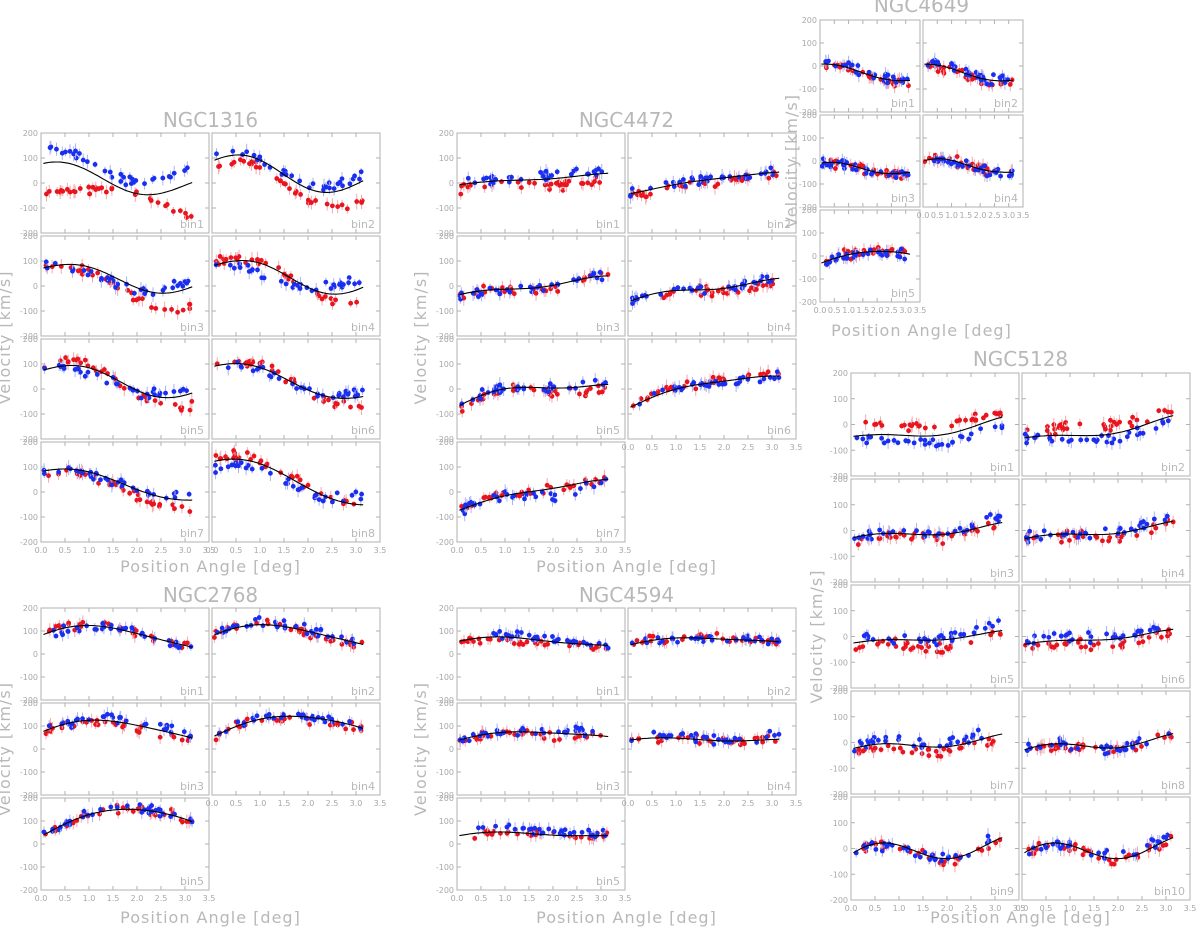 Image resolution: width=1200 pixels, height=930 pixels. I want to click on bin-label: bin6, so click(363, 430).